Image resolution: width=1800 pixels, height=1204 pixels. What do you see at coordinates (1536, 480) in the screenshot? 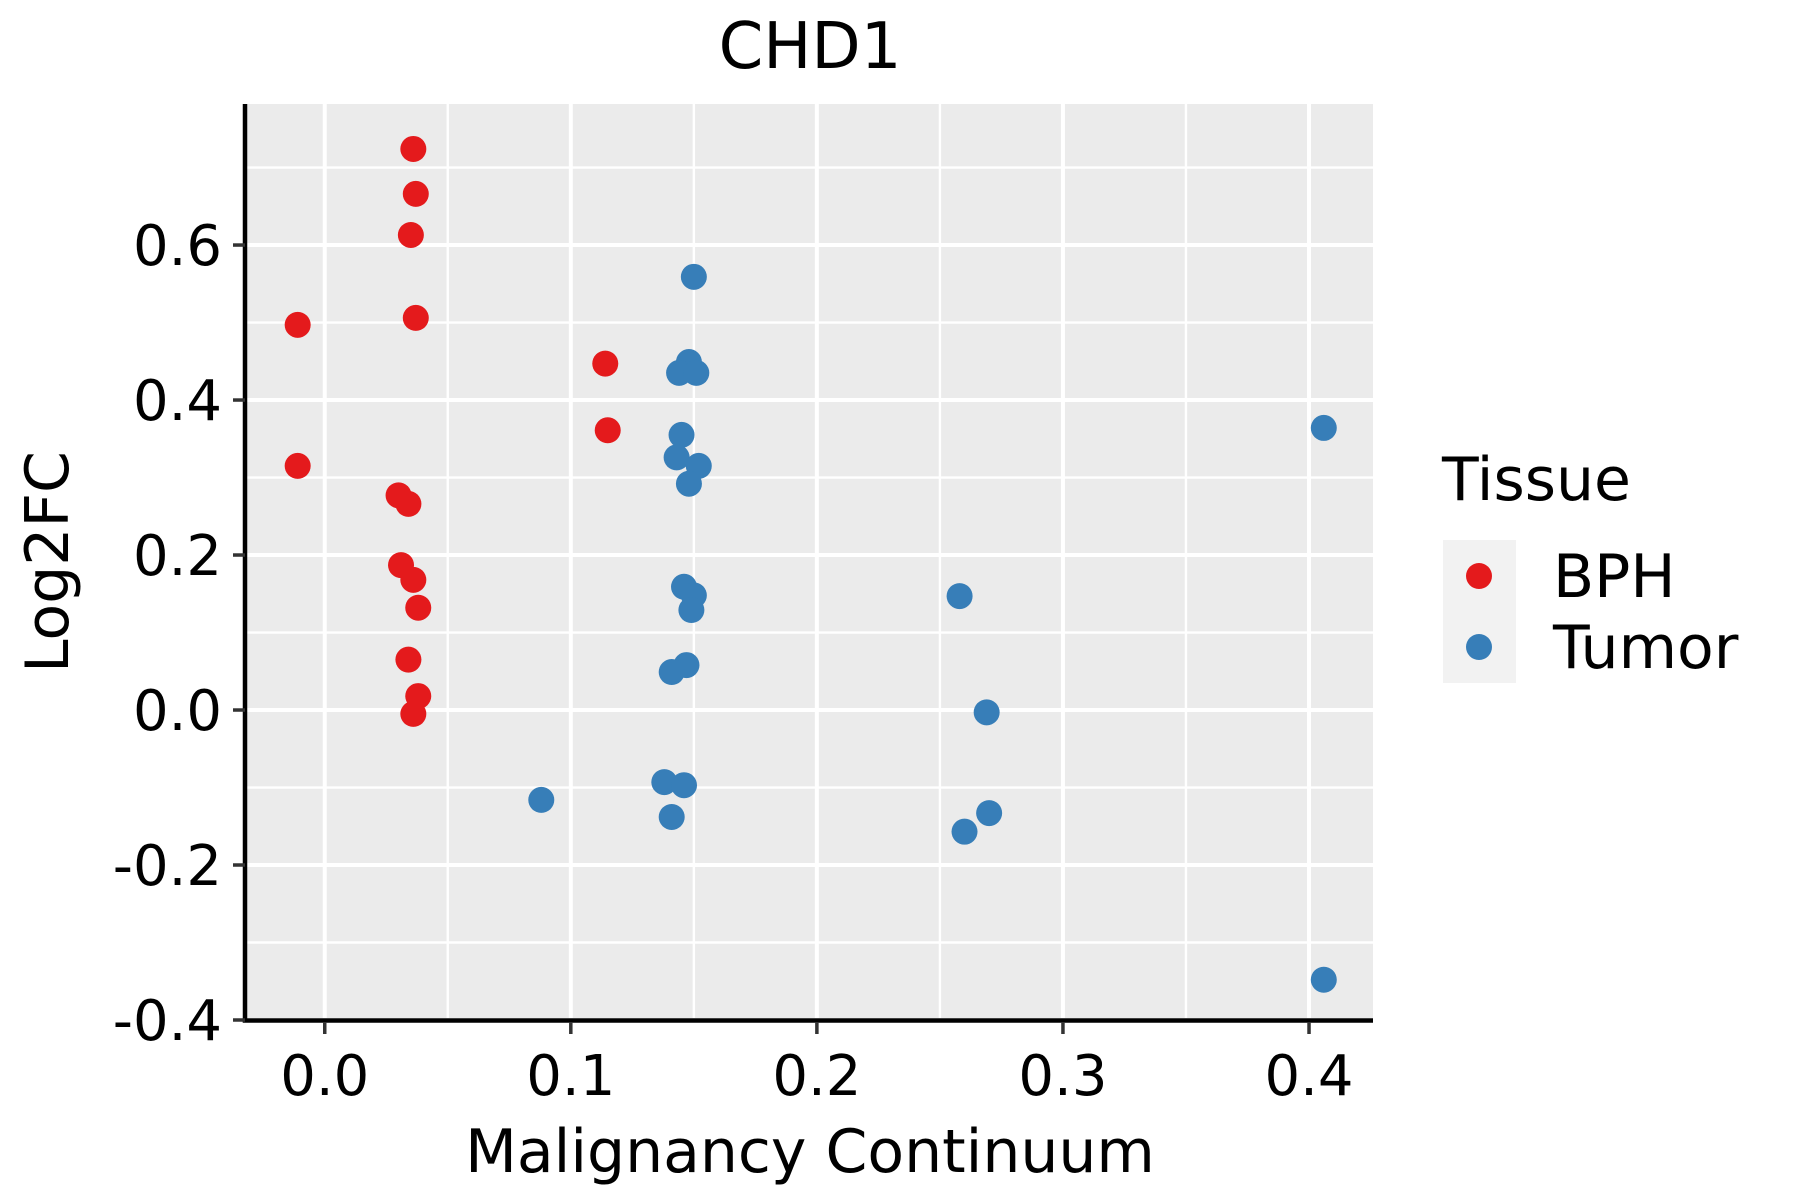
I see `legend-title: Tissue` at bounding box center [1536, 480].